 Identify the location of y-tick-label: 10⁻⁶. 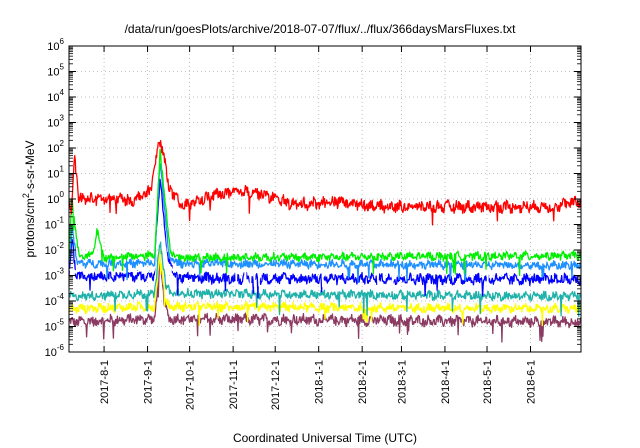
(55, 351).